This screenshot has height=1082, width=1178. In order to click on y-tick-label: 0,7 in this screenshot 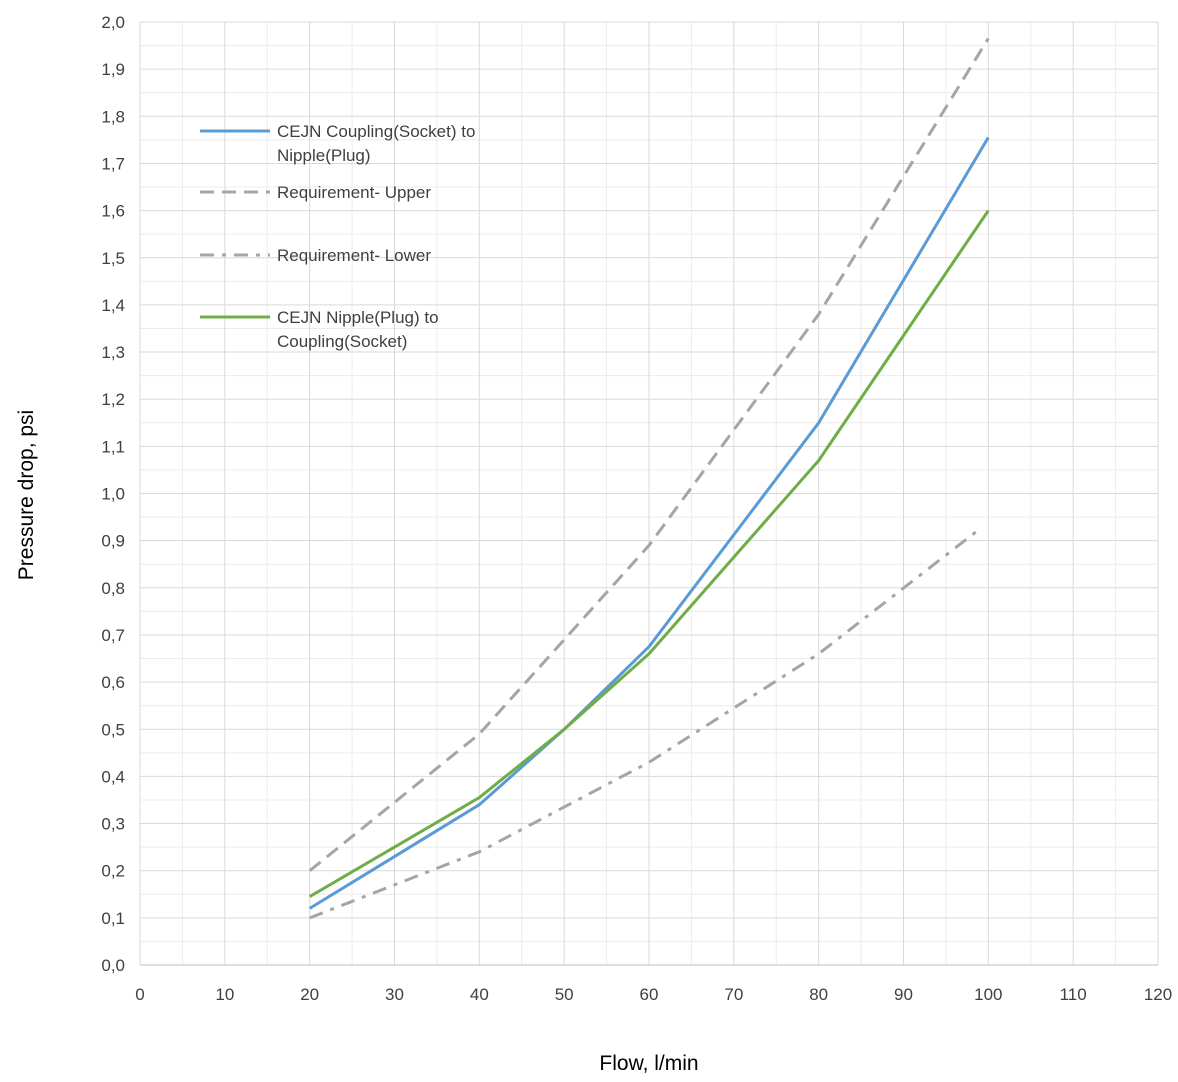, I will do `click(113, 635)`.